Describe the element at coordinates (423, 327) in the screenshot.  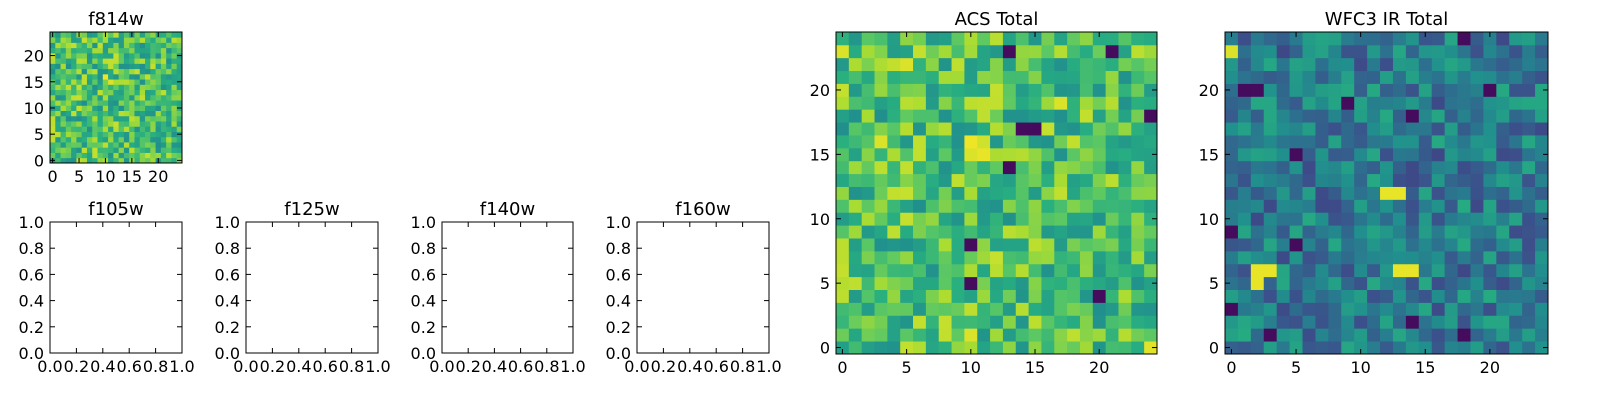
I see `y-tick-label: 0.2` at that location.